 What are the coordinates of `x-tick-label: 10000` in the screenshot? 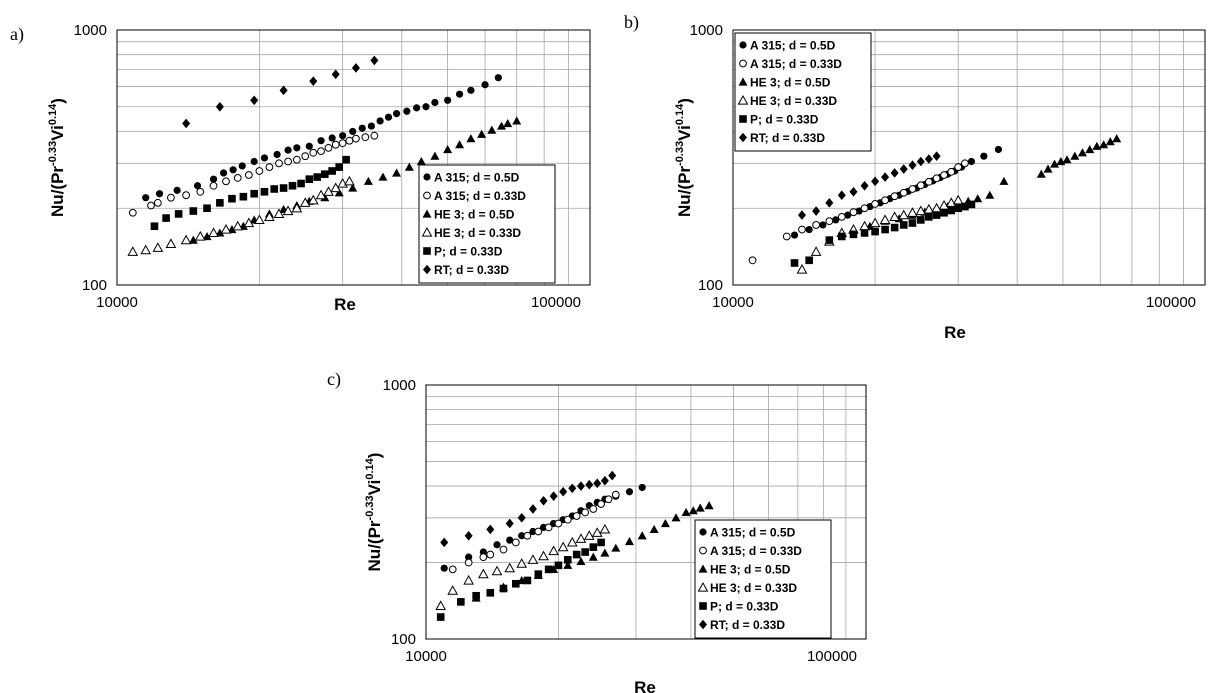 It's located at (426, 656).